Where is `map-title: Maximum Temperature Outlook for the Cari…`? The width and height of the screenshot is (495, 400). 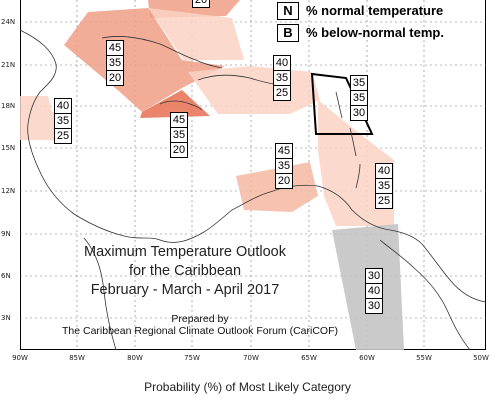
map-title: Maximum Temperature Outlook for the Cari… is located at coordinates (185, 271).